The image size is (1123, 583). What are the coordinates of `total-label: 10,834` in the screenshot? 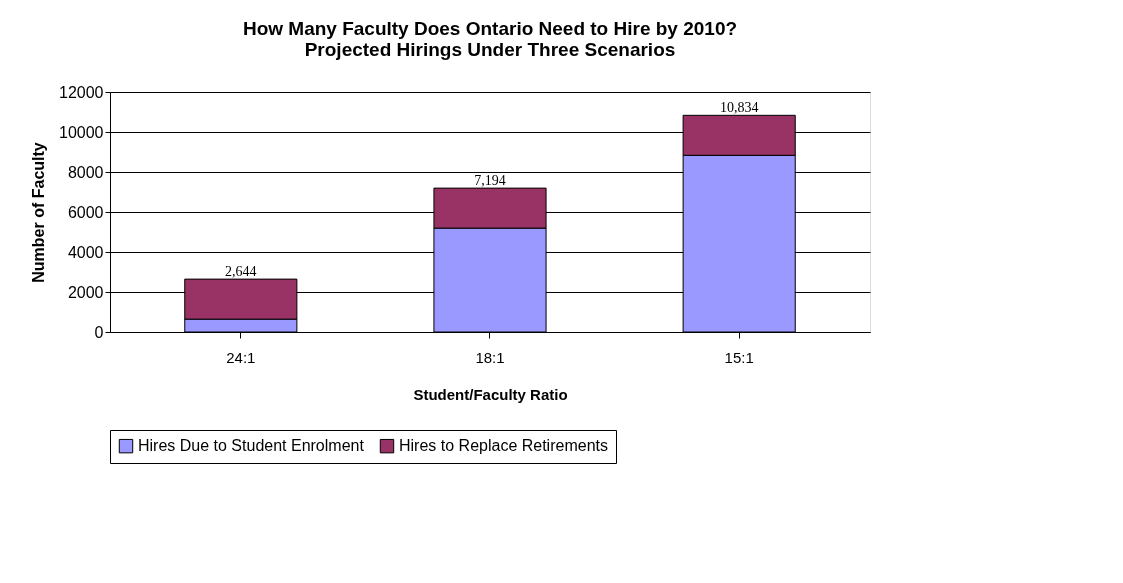 It's located at (739, 108).